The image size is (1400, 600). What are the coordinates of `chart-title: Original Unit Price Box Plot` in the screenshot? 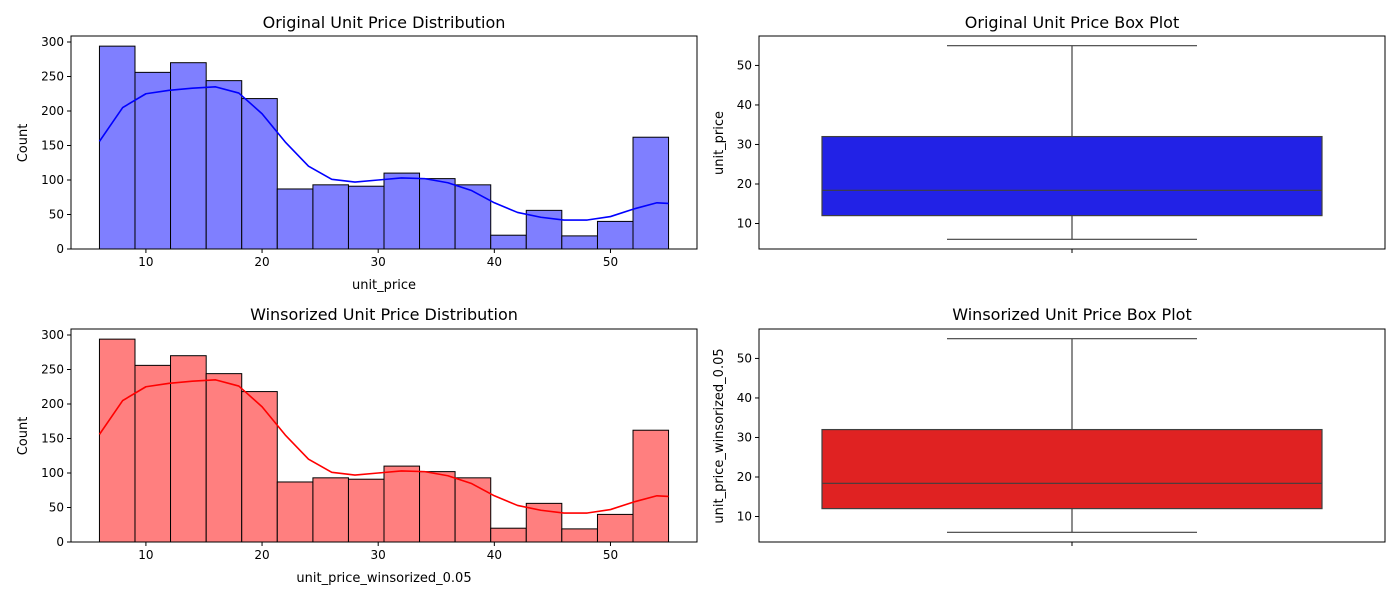 It's located at (1072, 22).